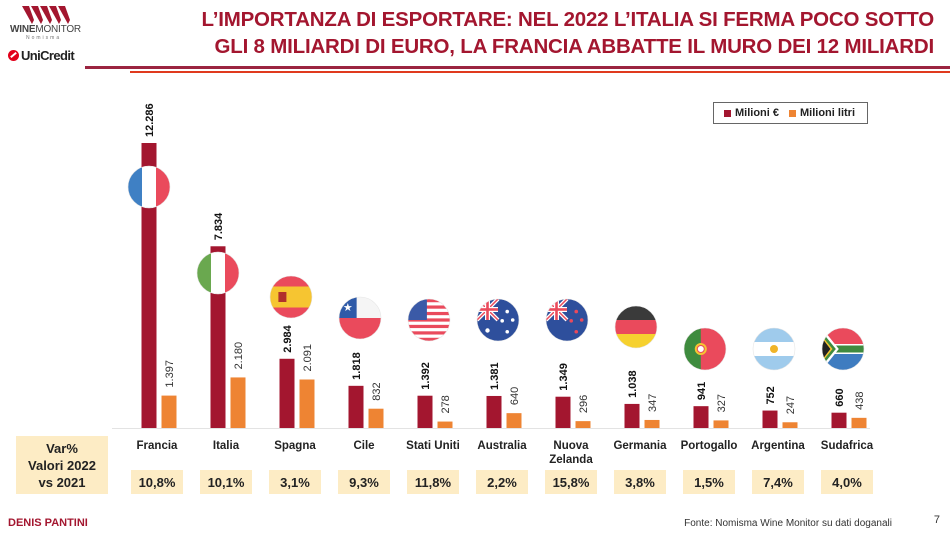 This screenshot has width=950, height=535. Describe the element at coordinates (709, 446) in the screenshot. I see `category-label-8: Portogallo` at that location.